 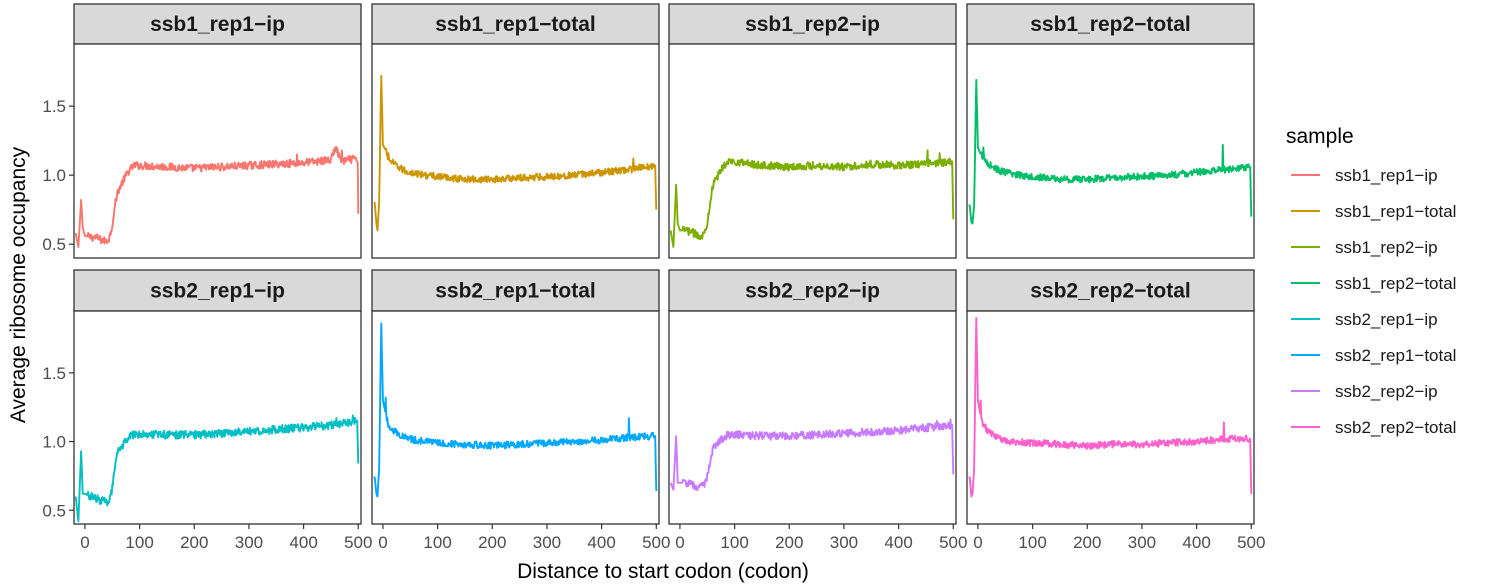 I want to click on facet-strip-label: ssb2_rep2−ip, so click(x=812, y=291).